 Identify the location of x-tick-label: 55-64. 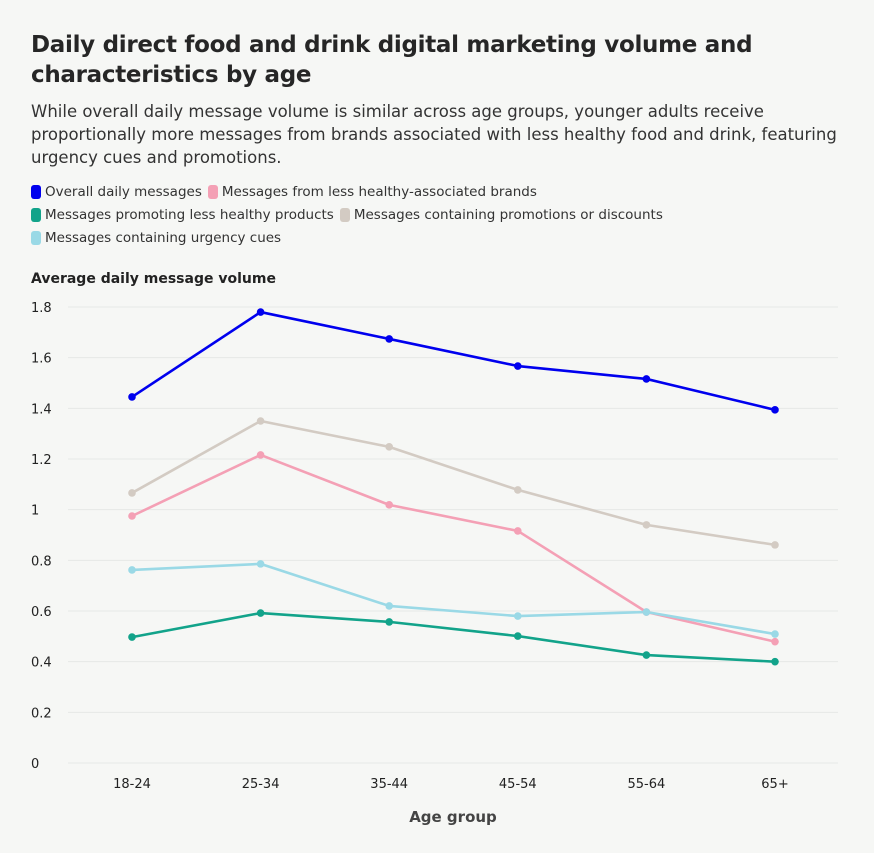
(647, 784).